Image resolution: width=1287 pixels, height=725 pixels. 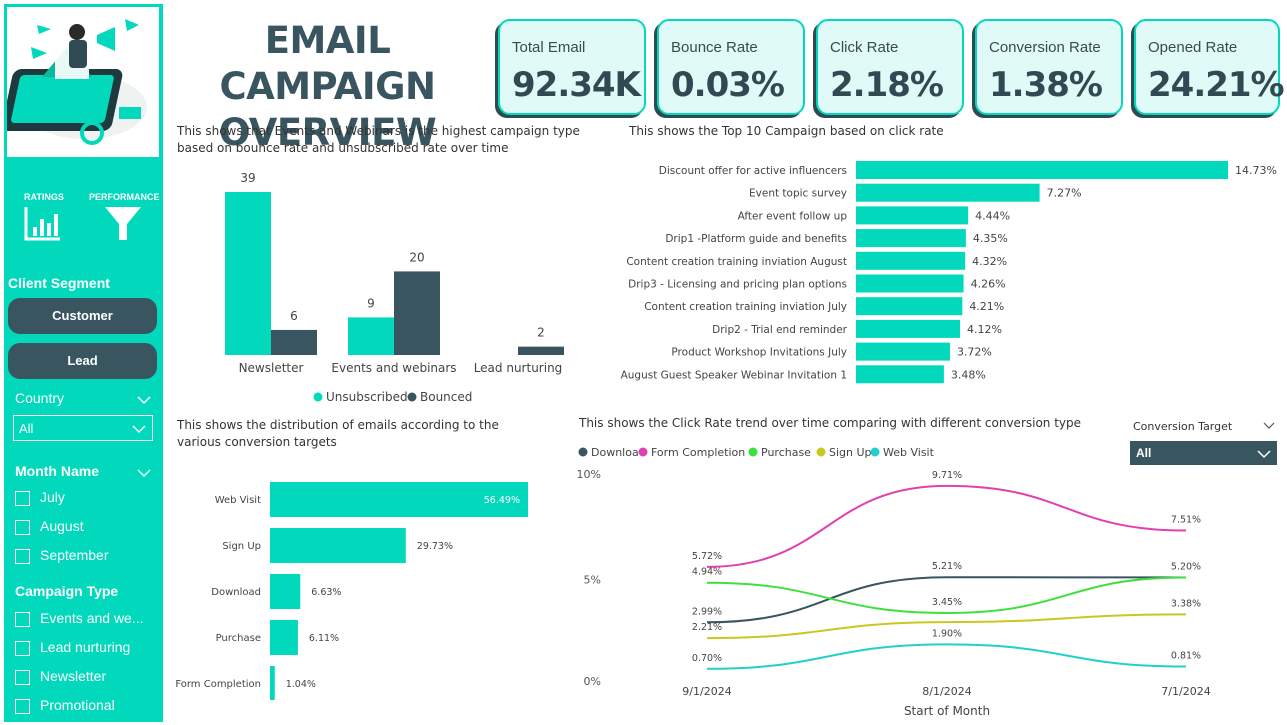 I want to click on category-label: Content creation training inviation July, so click(x=745, y=307).